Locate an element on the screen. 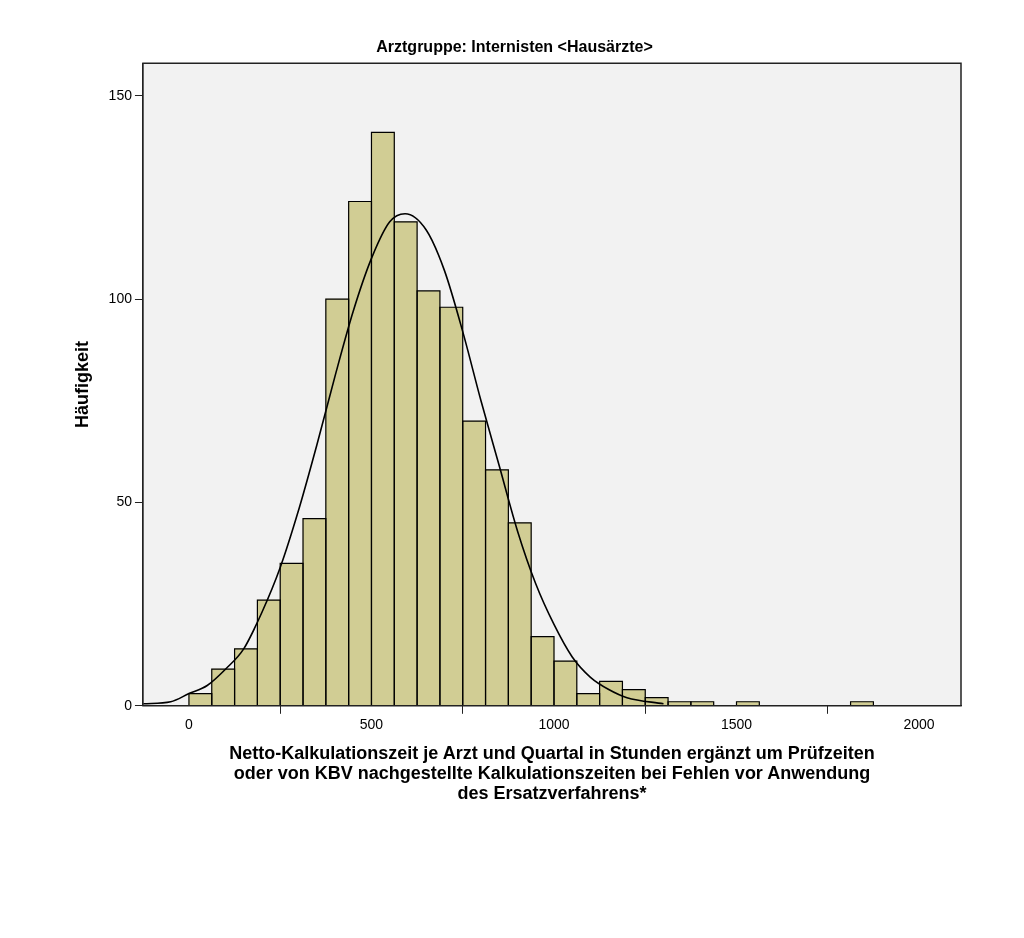  x-axis-title: Netto-Kalkulationszeit je Arzt und Quartal in Stunden ergänzt um Prüfzeiten oder von KBV nachgestellte Kalkulationszeiten bei Fehlen vor Anwendung des Ersatzverfahrens* is located at coordinates (552, 773).